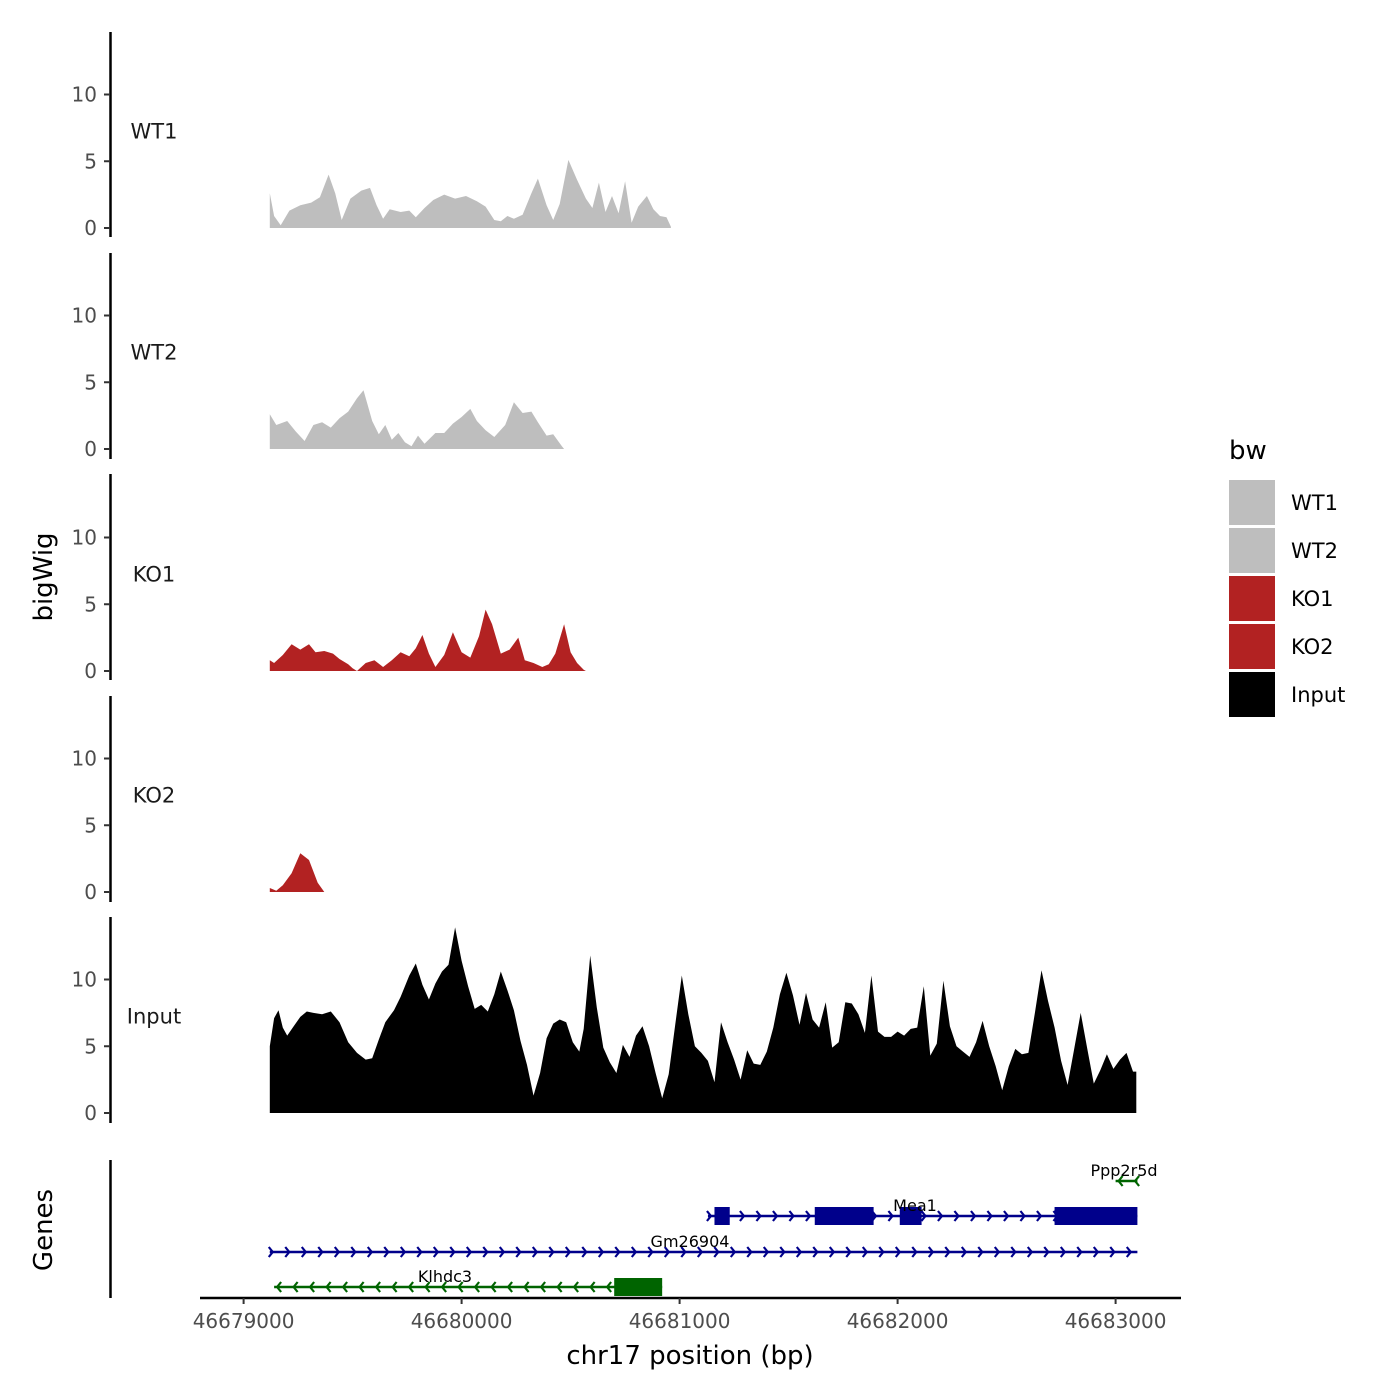 The image size is (1400, 1400). What do you see at coordinates (680, 1321) in the screenshot?
I see `x-tick-label: 46681000` at bounding box center [680, 1321].